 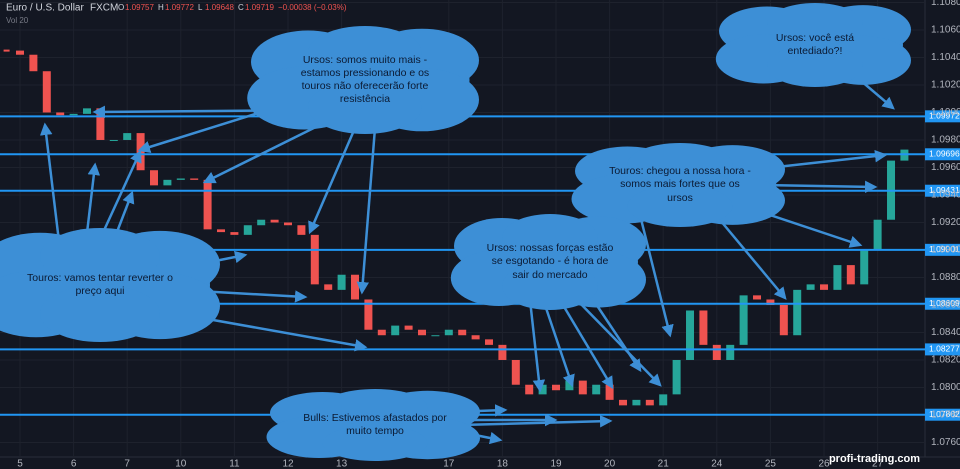 I want to click on y-tick-label: 1.08000, so click(x=945, y=387).